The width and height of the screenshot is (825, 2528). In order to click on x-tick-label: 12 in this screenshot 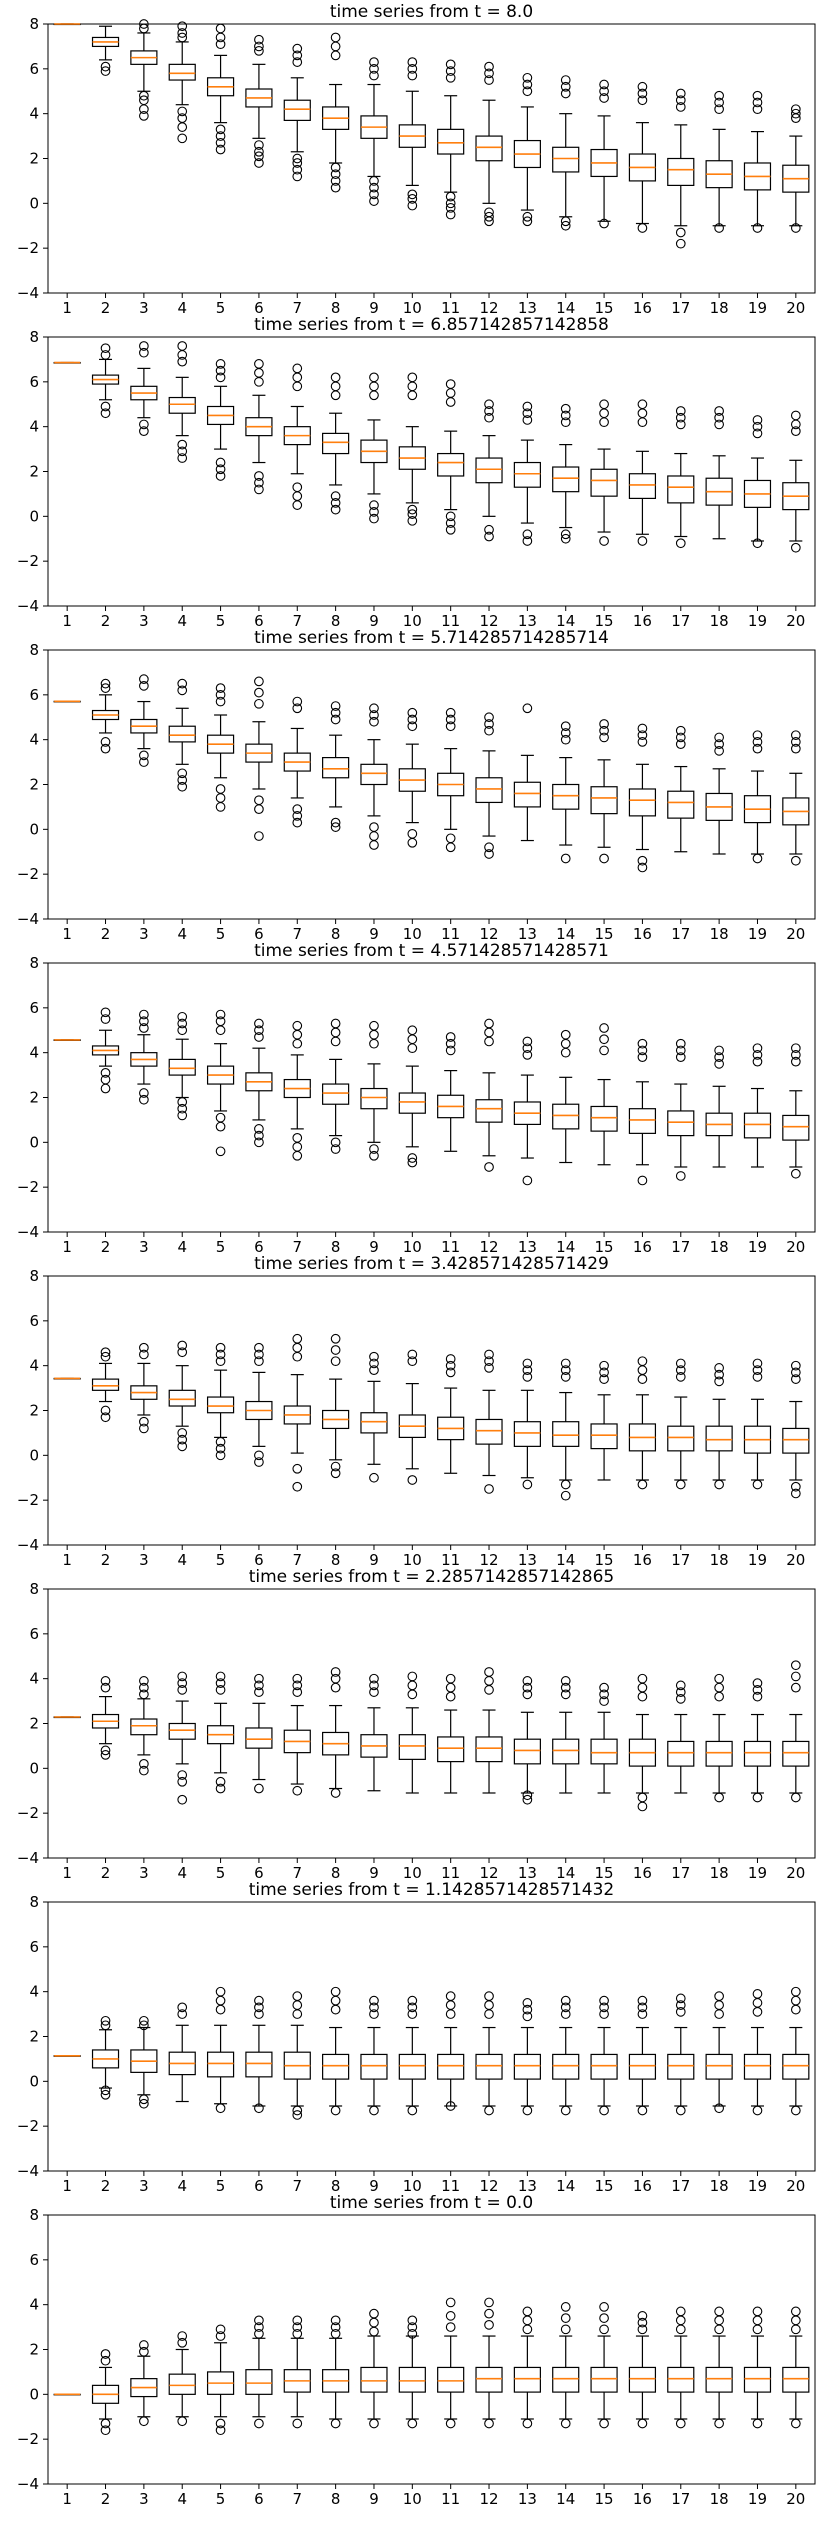, I will do `click(488, 619)`.